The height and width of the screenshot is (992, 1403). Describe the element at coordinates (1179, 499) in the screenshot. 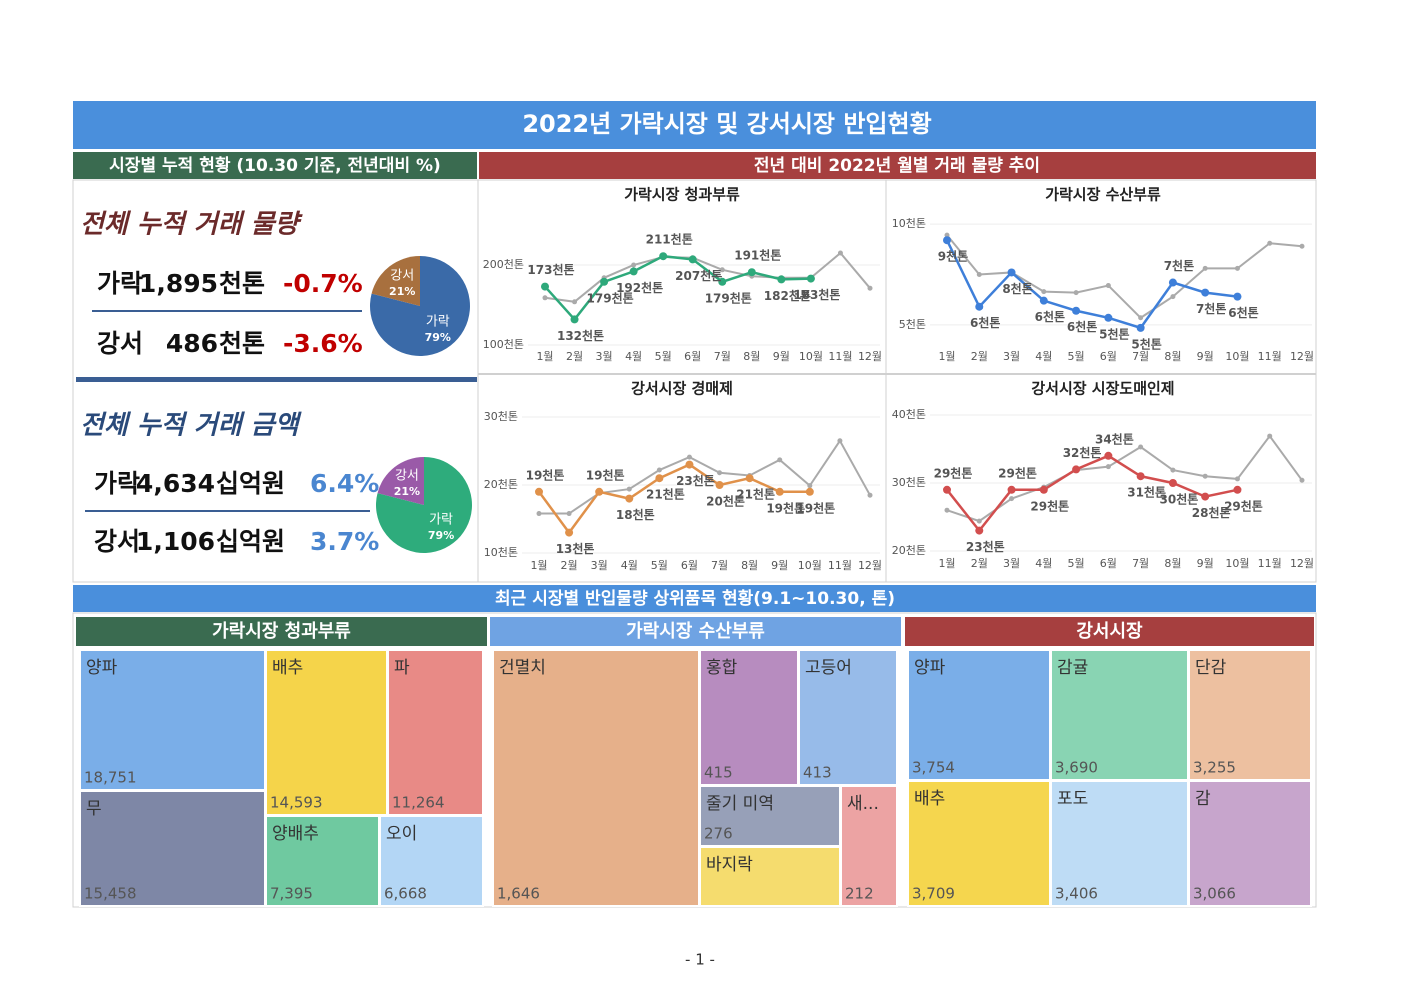

I see `value-label: 30천톤` at that location.